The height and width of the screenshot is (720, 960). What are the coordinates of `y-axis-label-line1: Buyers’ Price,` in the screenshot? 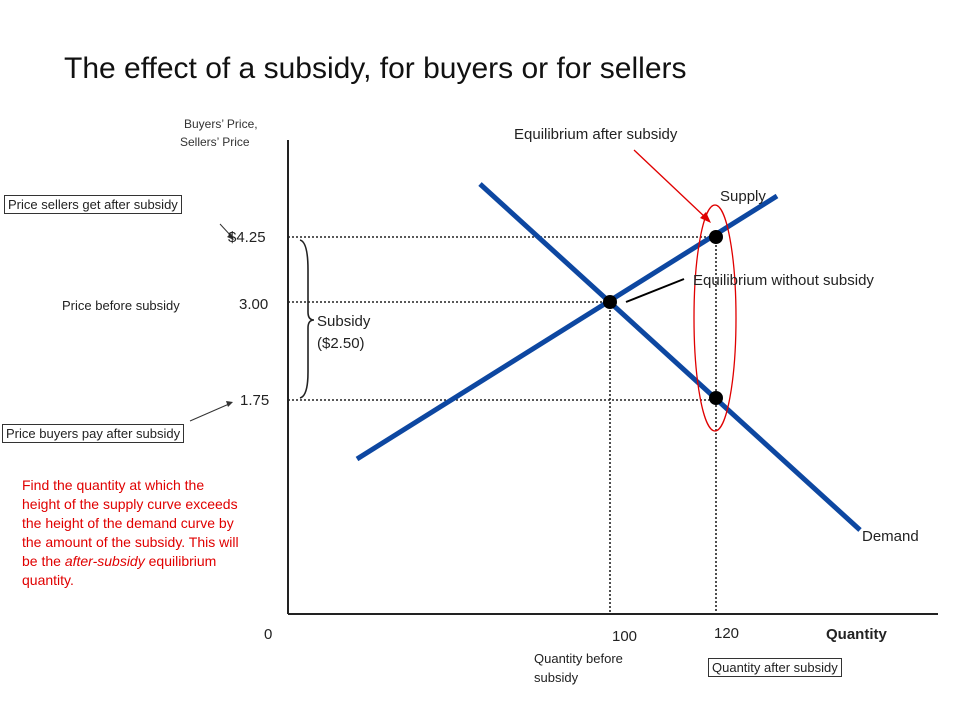 It's located at (221, 124).